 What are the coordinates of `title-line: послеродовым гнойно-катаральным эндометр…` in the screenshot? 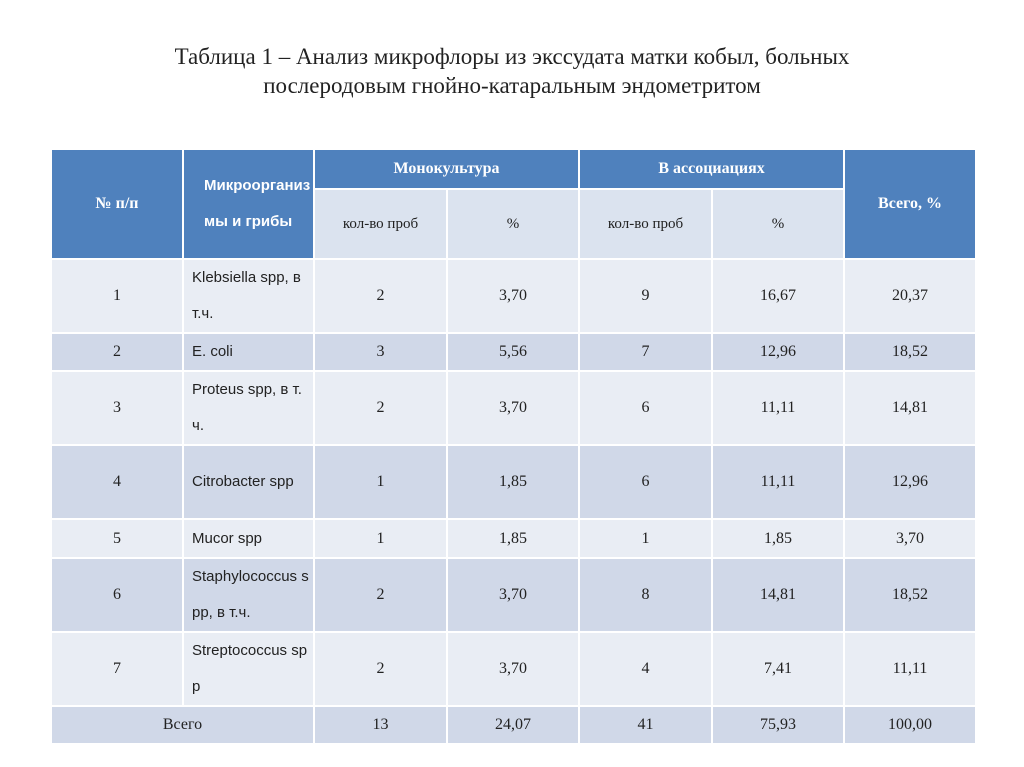 It's located at (512, 85).